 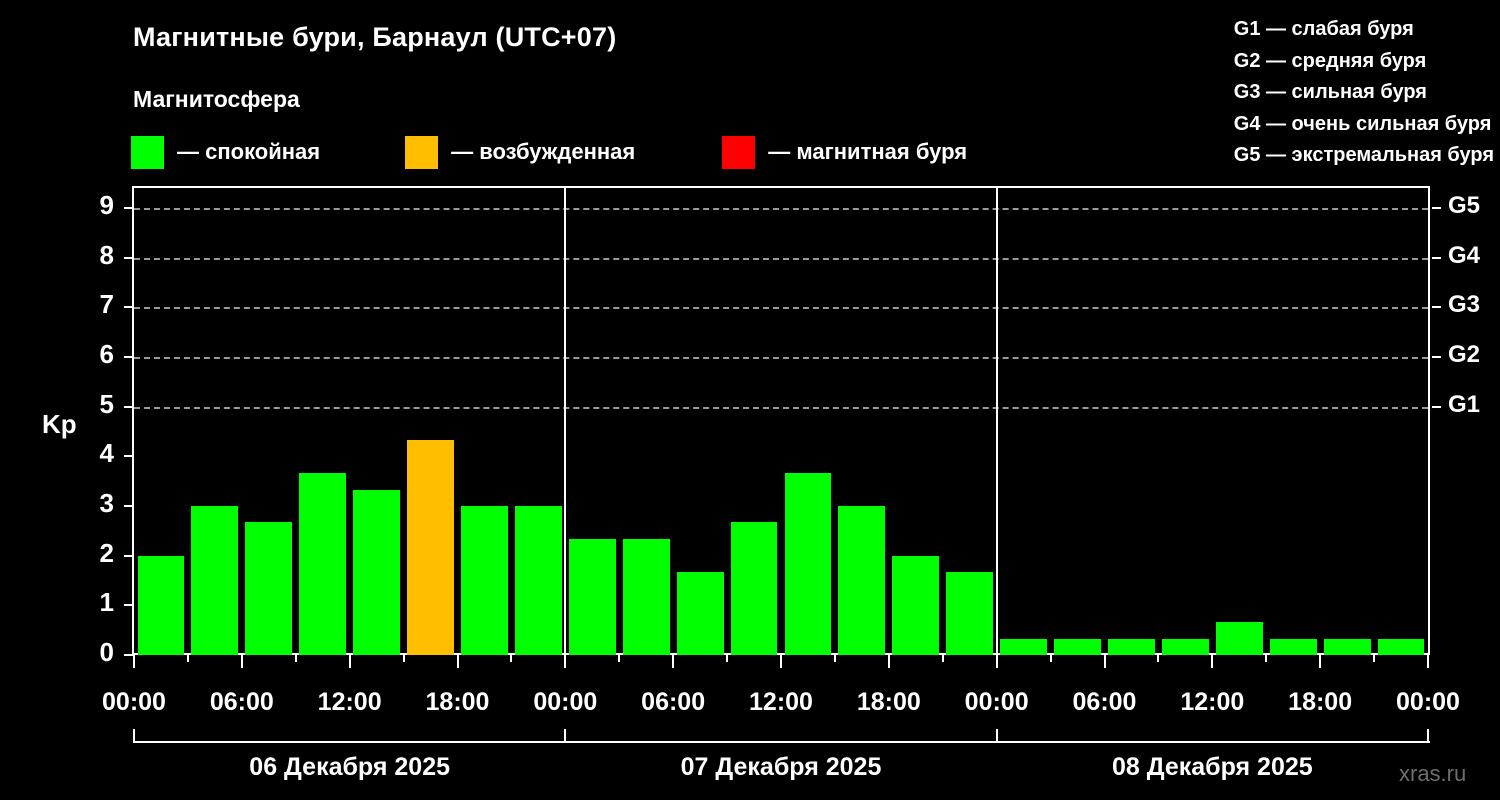 I want to click on y-tick-label-6: 6, so click(x=106, y=353).